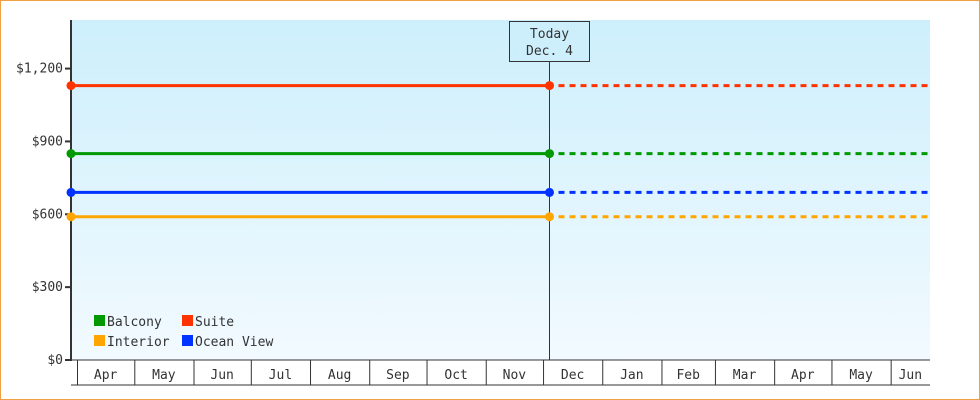 The height and width of the screenshot is (400, 980). What do you see at coordinates (214, 322) in the screenshot?
I see `legend-label: Suite` at bounding box center [214, 322].